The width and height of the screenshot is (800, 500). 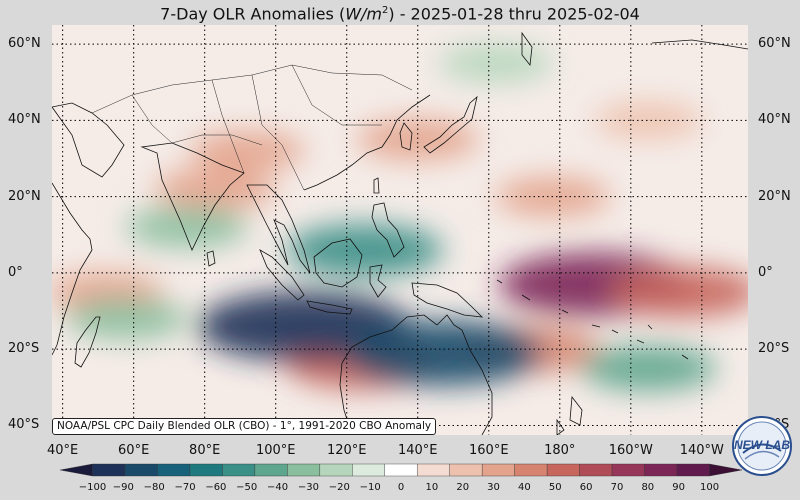 What do you see at coordinates (205, 450) in the screenshot?
I see `longitude-label: 80°E` at bounding box center [205, 450].